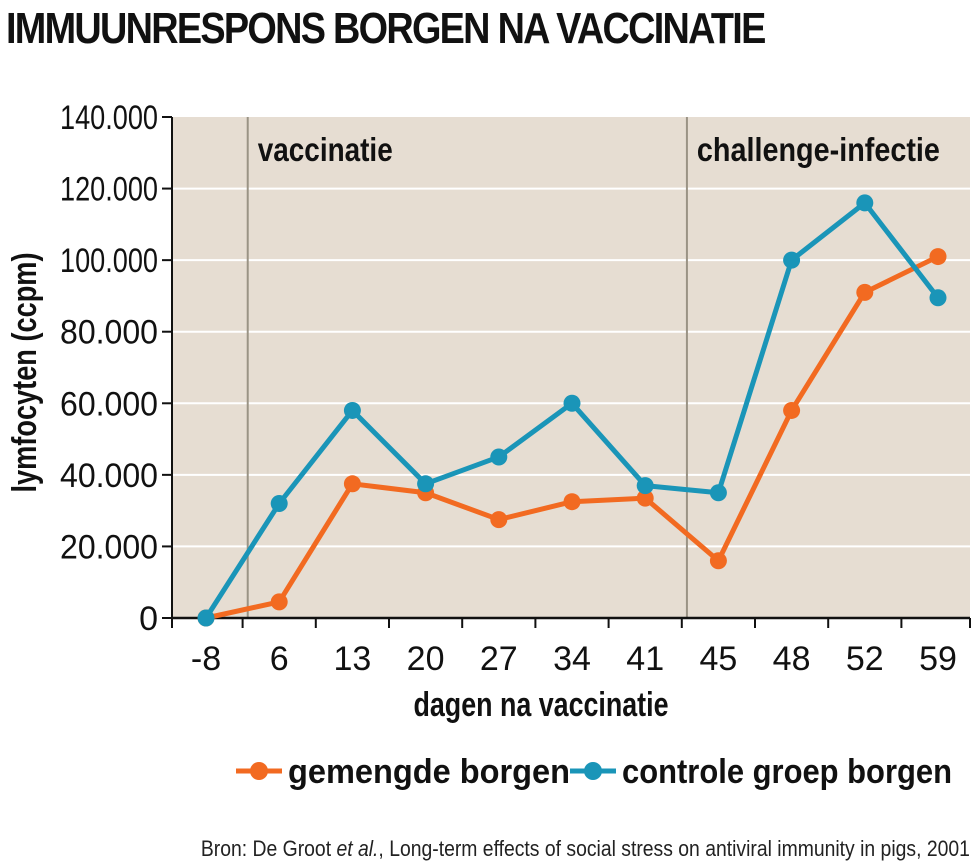 The width and height of the screenshot is (978, 866). I want to click on legend-label: gemengde borgen, so click(429, 772).